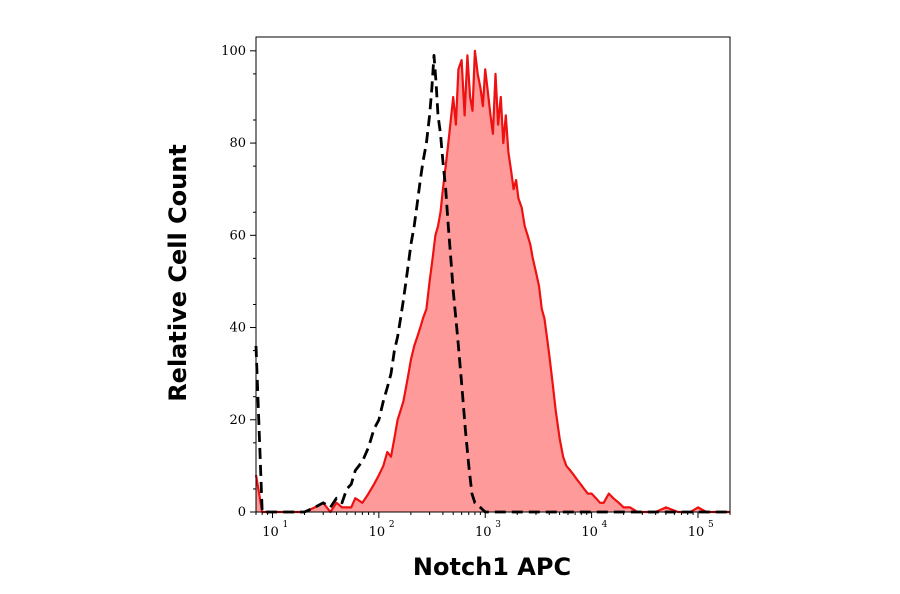  Describe the element at coordinates (238, 282) in the screenshot. I see `y-axis: 0 20 40 60 80 100` at that location.